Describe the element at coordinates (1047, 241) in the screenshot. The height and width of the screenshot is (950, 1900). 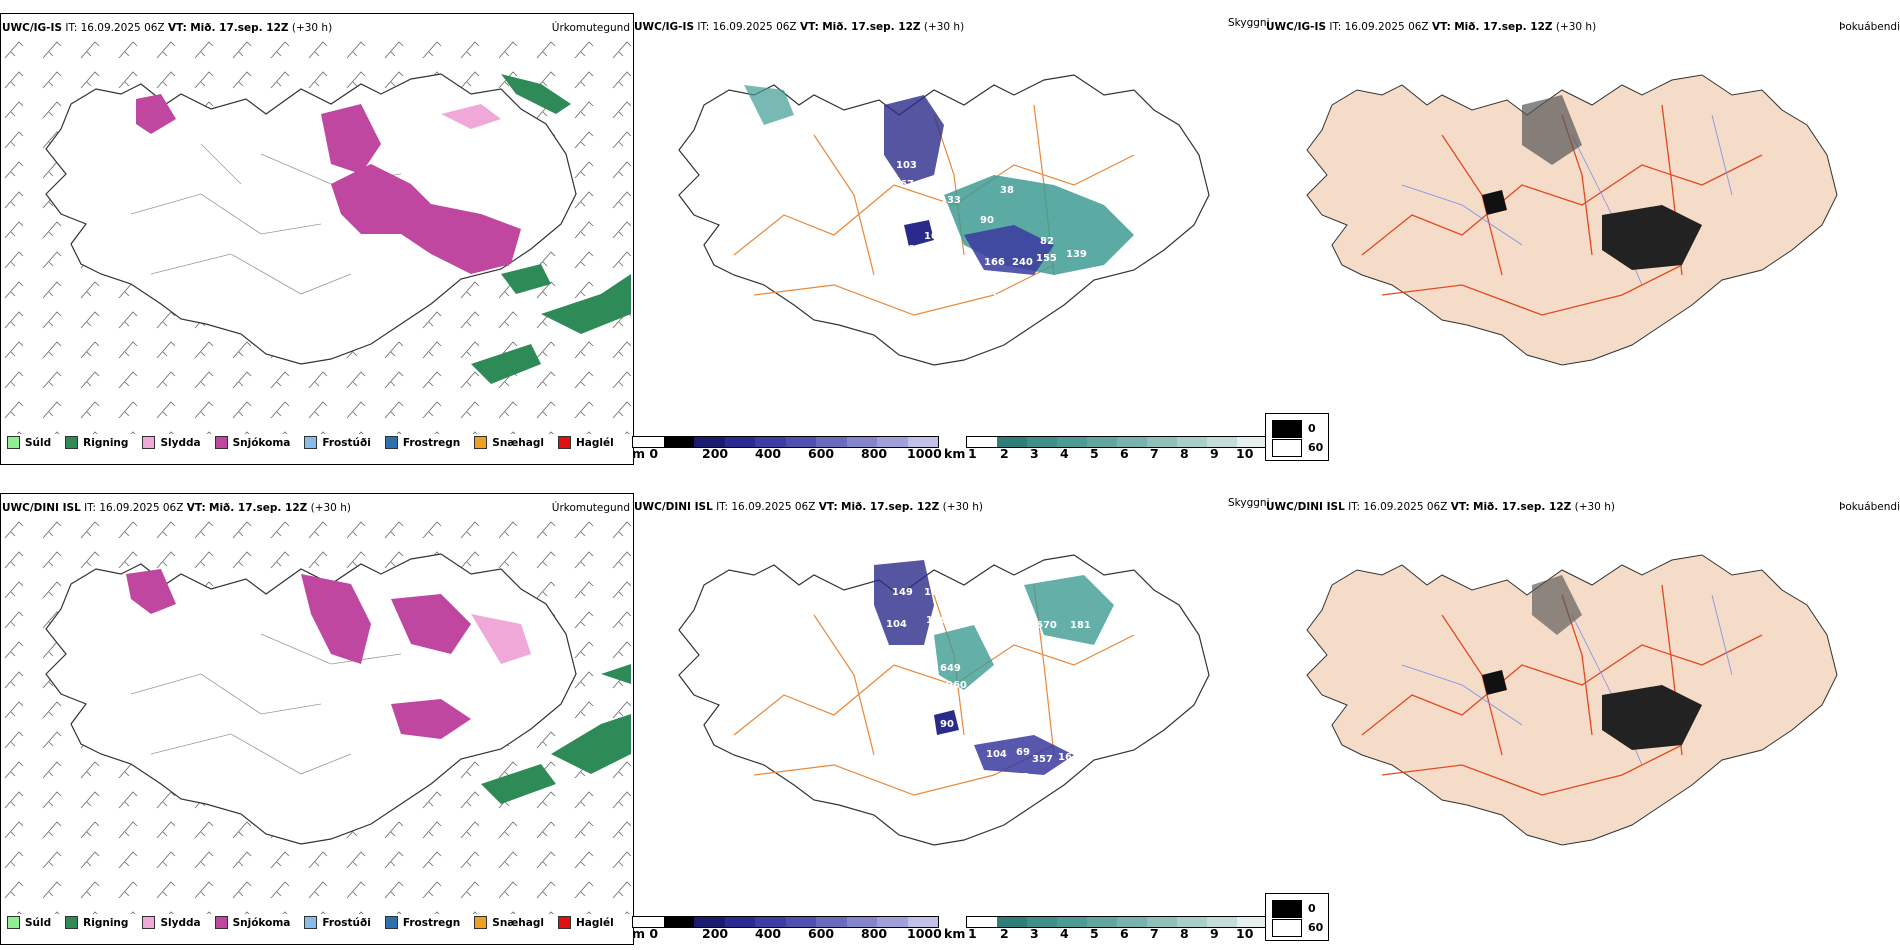
I see `cloud-label: 82` at that location.